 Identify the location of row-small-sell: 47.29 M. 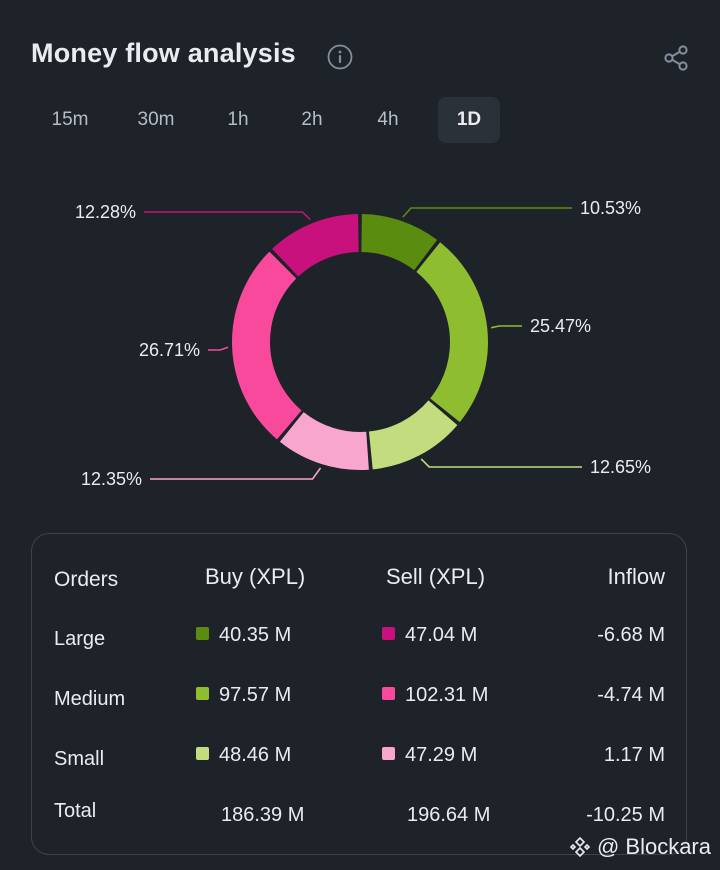
(429, 755).